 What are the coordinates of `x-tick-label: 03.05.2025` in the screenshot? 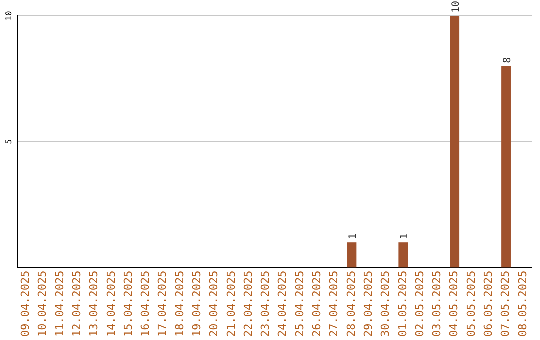 It's located at (437, 304).